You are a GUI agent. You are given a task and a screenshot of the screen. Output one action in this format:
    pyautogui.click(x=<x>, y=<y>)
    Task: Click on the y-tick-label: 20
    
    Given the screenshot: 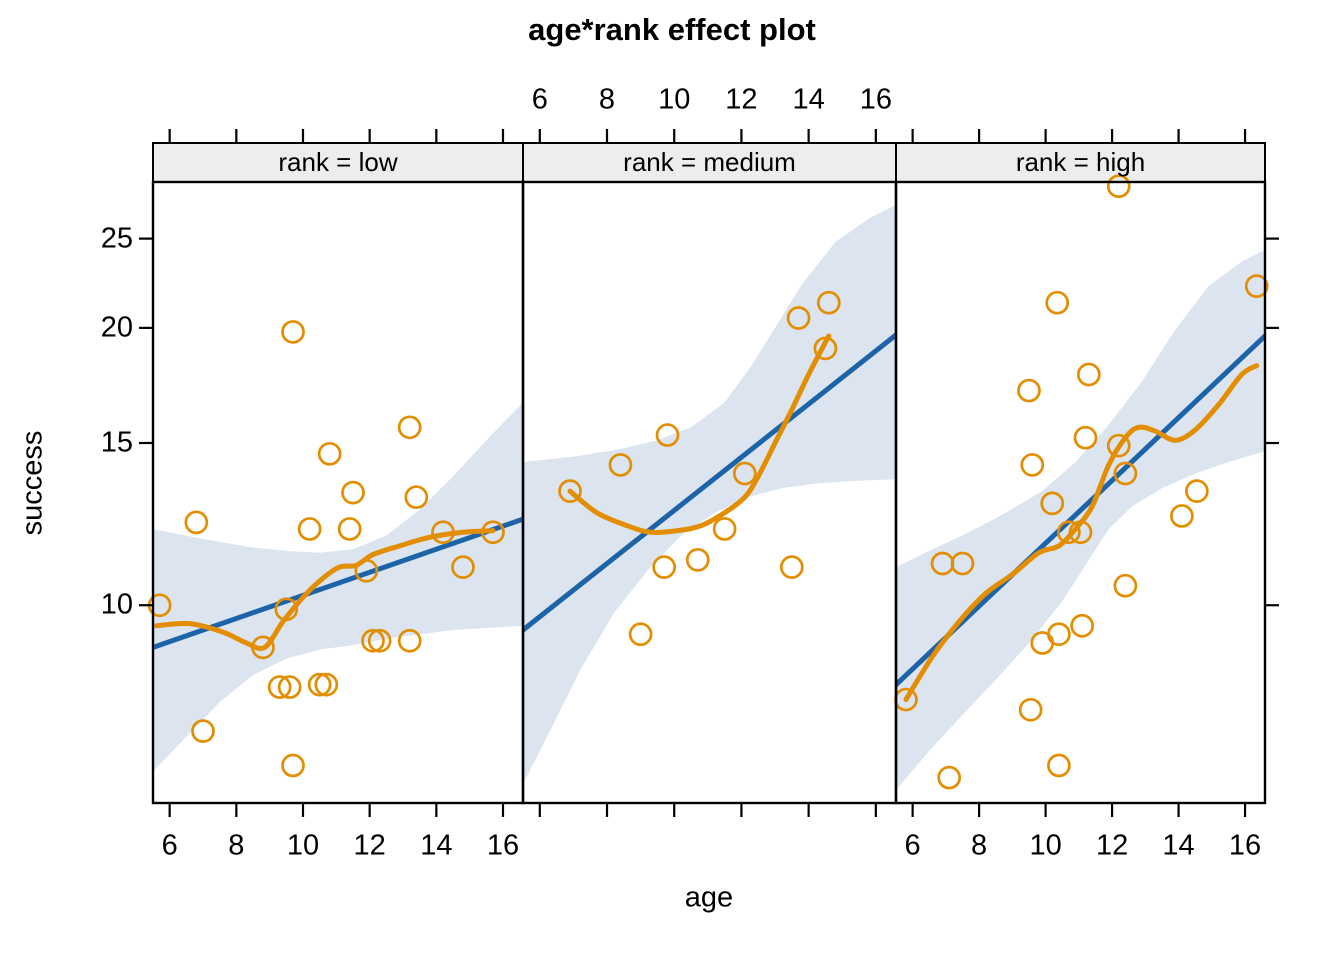 What is the action you would take?
    pyautogui.click(x=116, y=327)
    